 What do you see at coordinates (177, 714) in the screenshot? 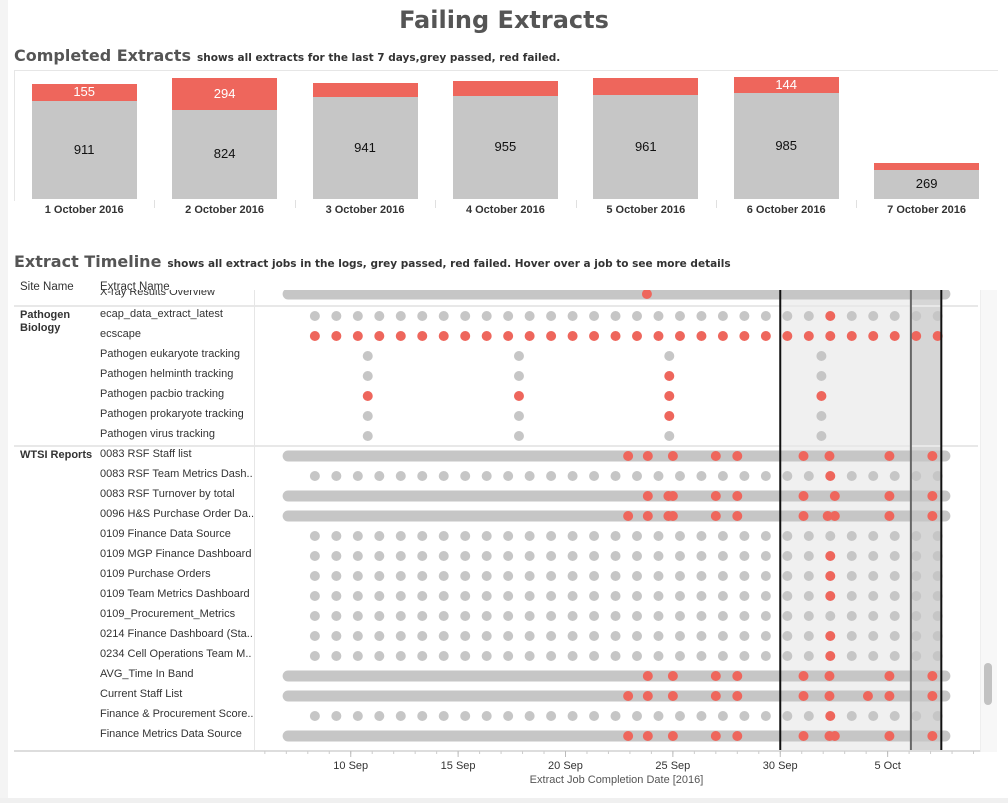
I see `extract-name: Finance & Procurement Score..` at bounding box center [177, 714].